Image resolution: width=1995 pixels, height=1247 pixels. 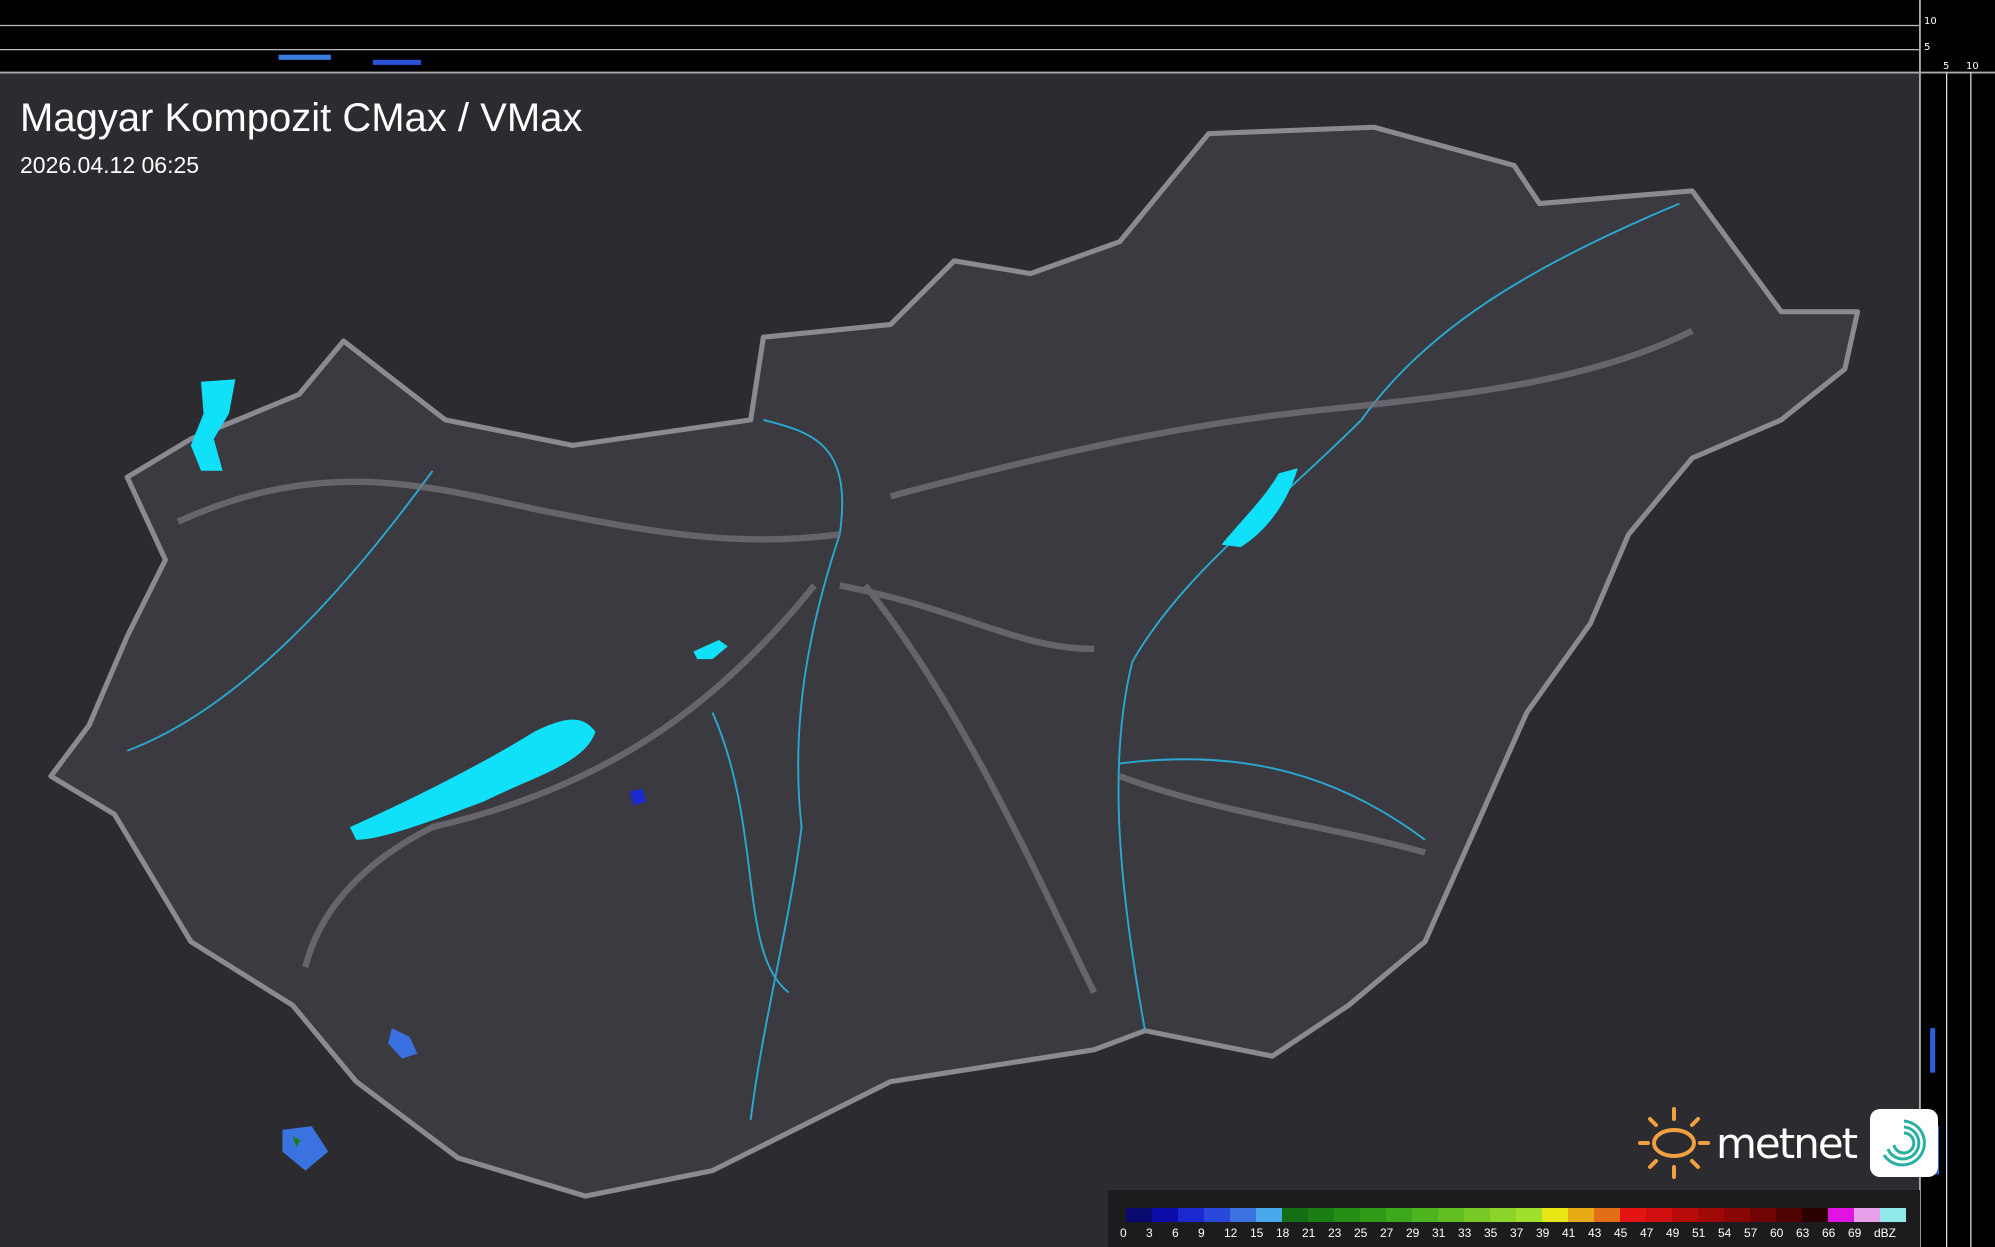 I want to click on legend-tick: 15, so click(x=1257, y=1233).